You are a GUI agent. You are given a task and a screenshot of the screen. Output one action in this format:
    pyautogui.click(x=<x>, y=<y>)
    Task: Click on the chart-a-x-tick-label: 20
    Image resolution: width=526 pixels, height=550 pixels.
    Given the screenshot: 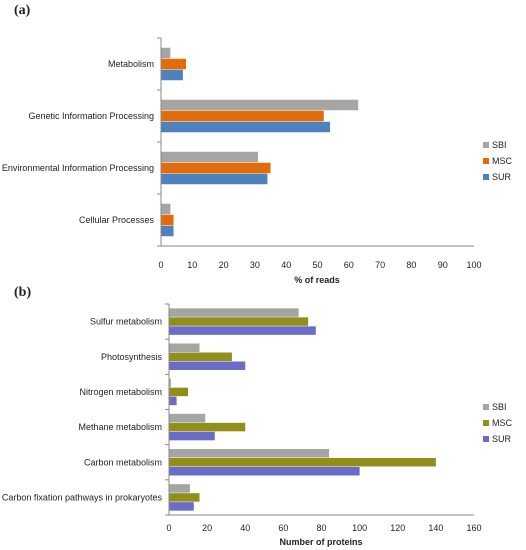 What is the action you would take?
    pyautogui.click(x=224, y=265)
    